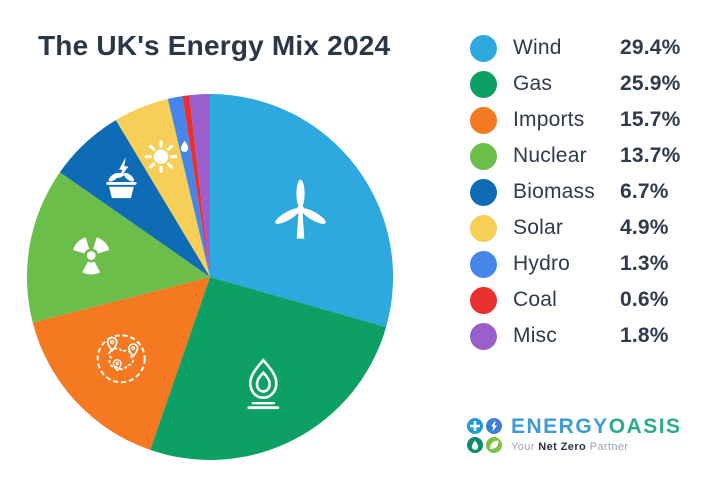 The width and height of the screenshot is (720, 485). I want to click on biomass-plant-icon, so click(121, 178).